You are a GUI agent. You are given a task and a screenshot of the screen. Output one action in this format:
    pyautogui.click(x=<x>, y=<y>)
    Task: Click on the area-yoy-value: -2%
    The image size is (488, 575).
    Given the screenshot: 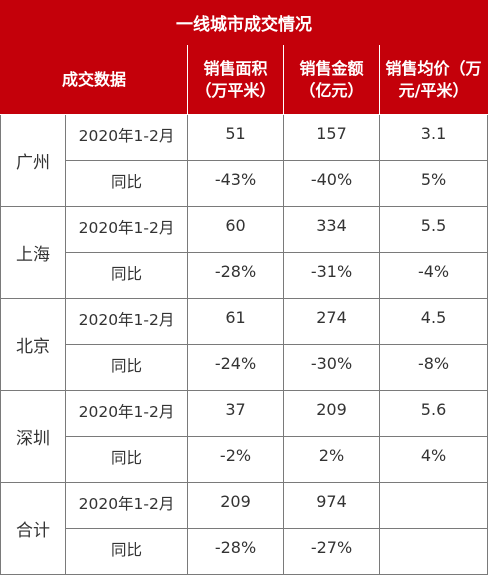 What is the action you would take?
    pyautogui.click(x=235, y=459)
    